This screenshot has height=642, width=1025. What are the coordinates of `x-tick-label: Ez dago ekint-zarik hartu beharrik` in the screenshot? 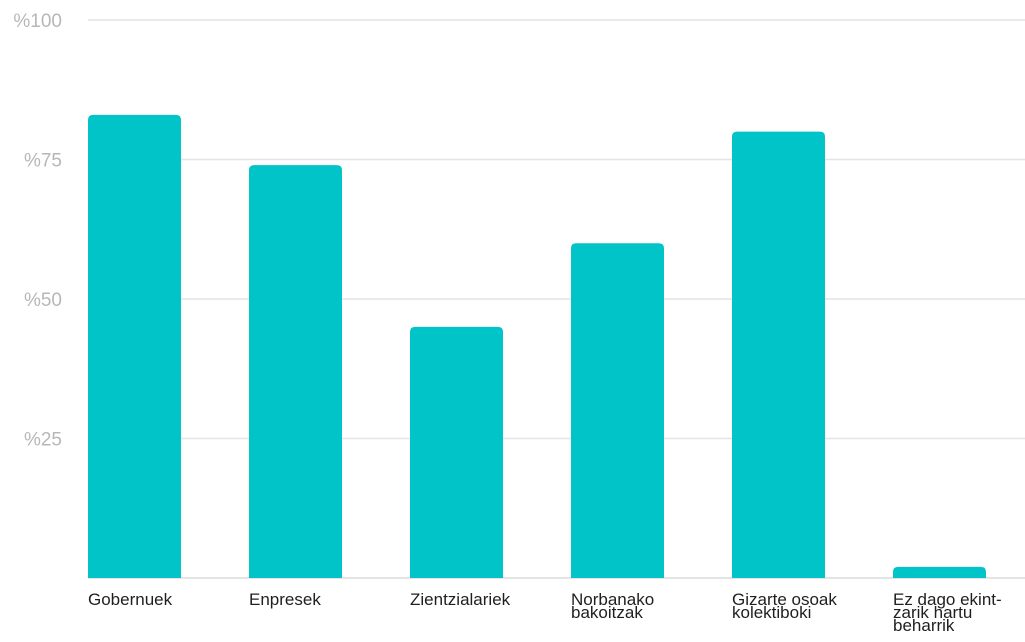 It's located at (947, 612).